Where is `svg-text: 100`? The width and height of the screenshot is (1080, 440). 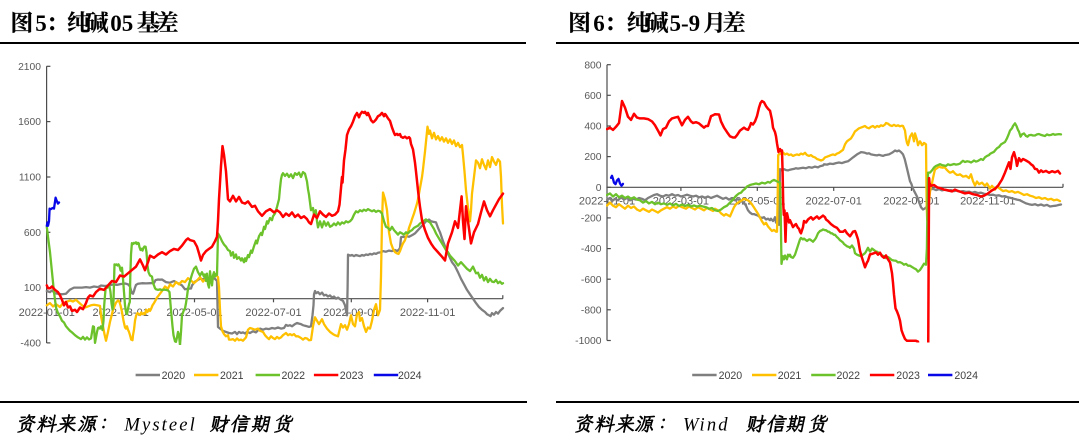 svg-text: 100 is located at coordinates (32, 288).